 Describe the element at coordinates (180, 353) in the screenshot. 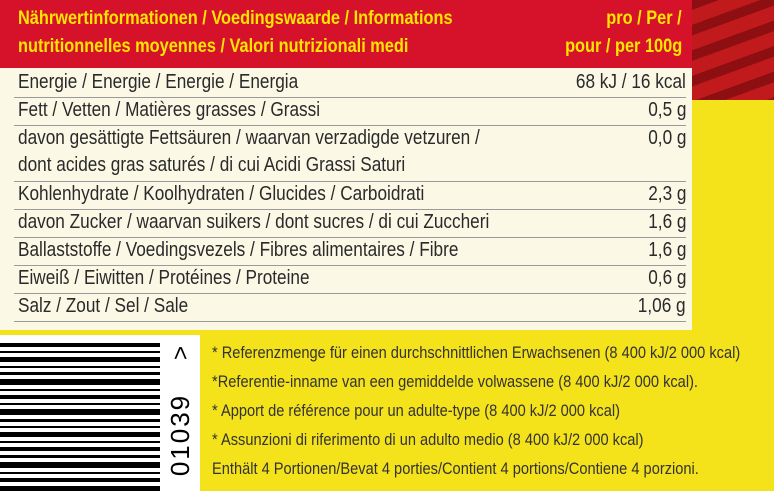

I see `barcode-arrow: >` at that location.